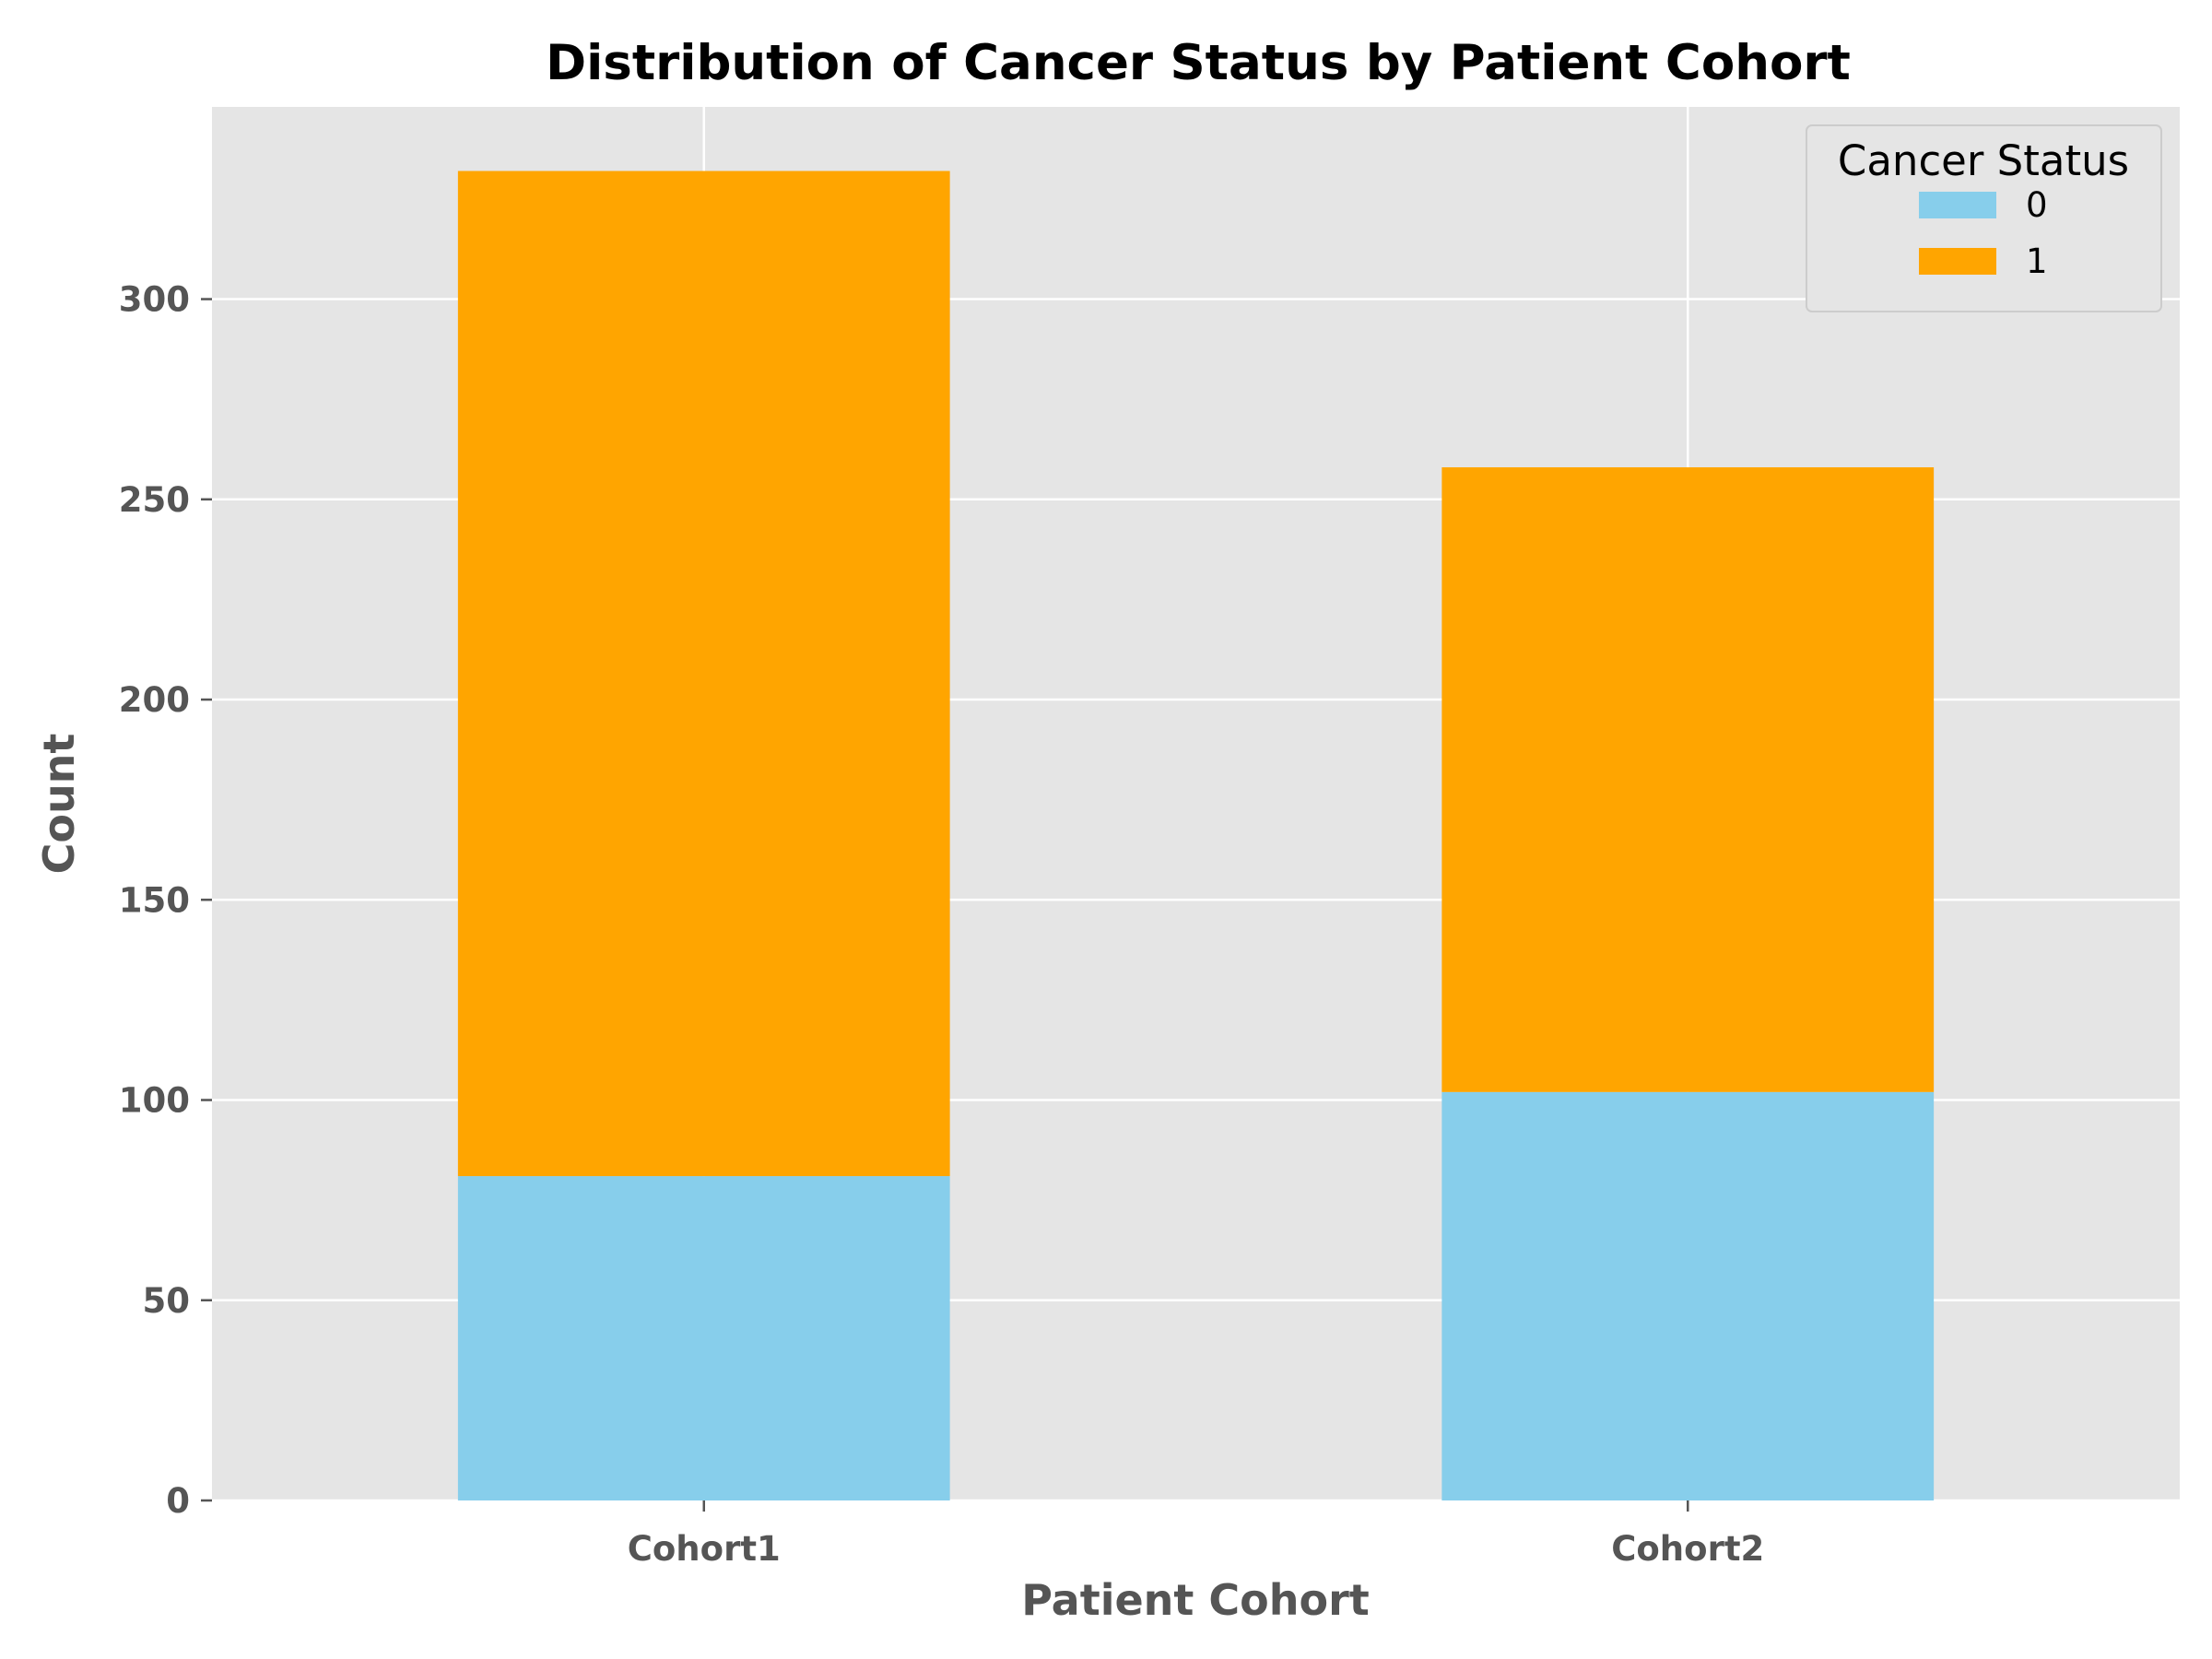 The height and width of the screenshot is (1659, 2212). What do you see at coordinates (704, 1549) in the screenshot?
I see `x-tick-label: Cohort1` at bounding box center [704, 1549].